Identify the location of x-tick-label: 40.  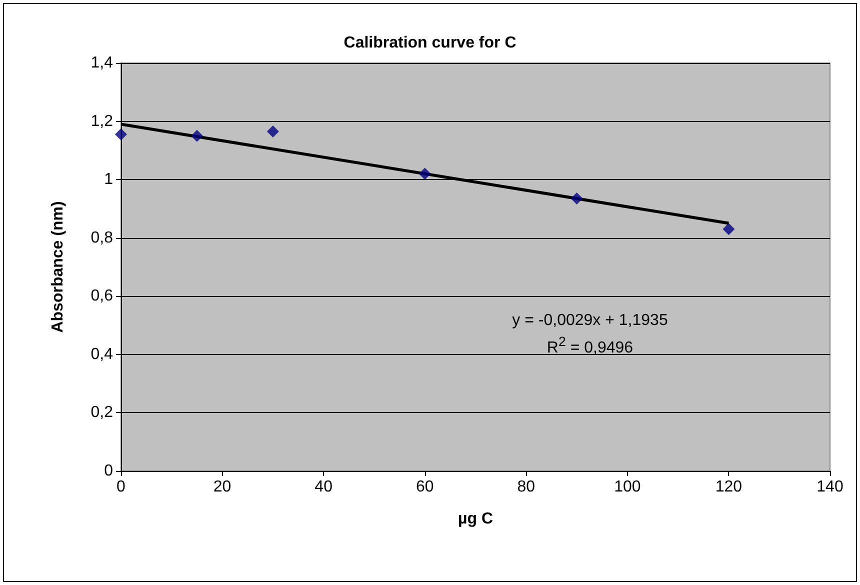
(323, 487).